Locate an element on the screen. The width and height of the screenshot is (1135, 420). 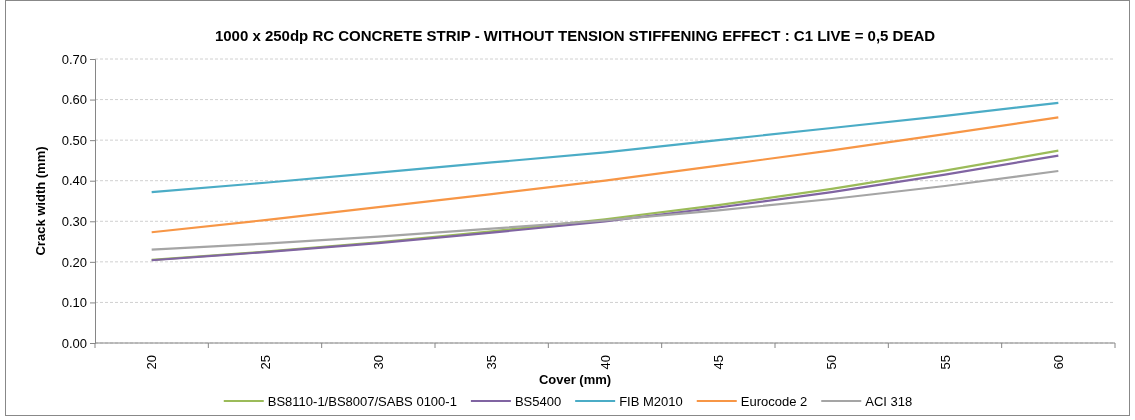
x-tick-label: 20 is located at coordinates (152, 362).